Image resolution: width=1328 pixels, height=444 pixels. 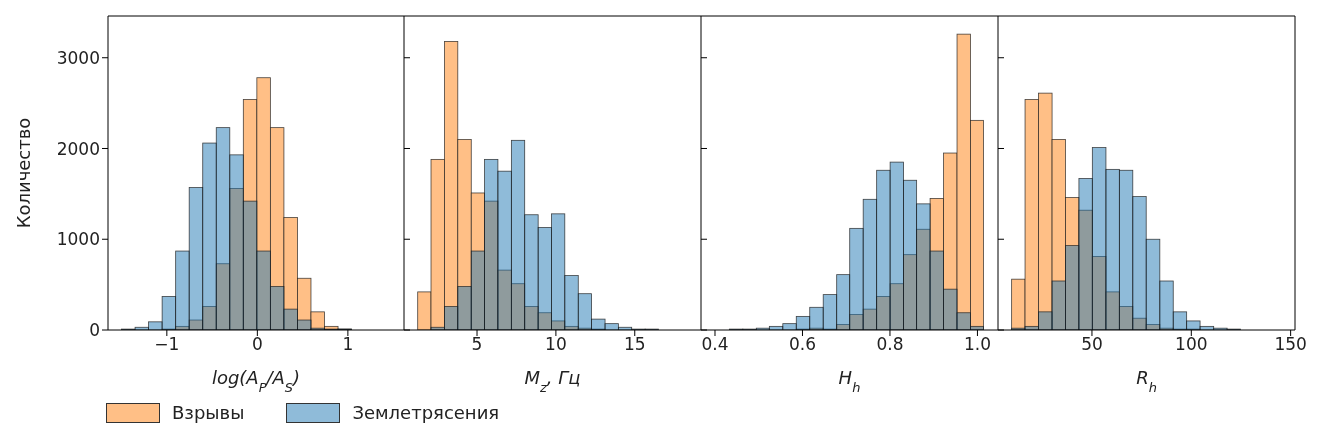 What do you see at coordinates (257, 344) in the screenshot?
I see `x-tick-label: 0` at bounding box center [257, 344].